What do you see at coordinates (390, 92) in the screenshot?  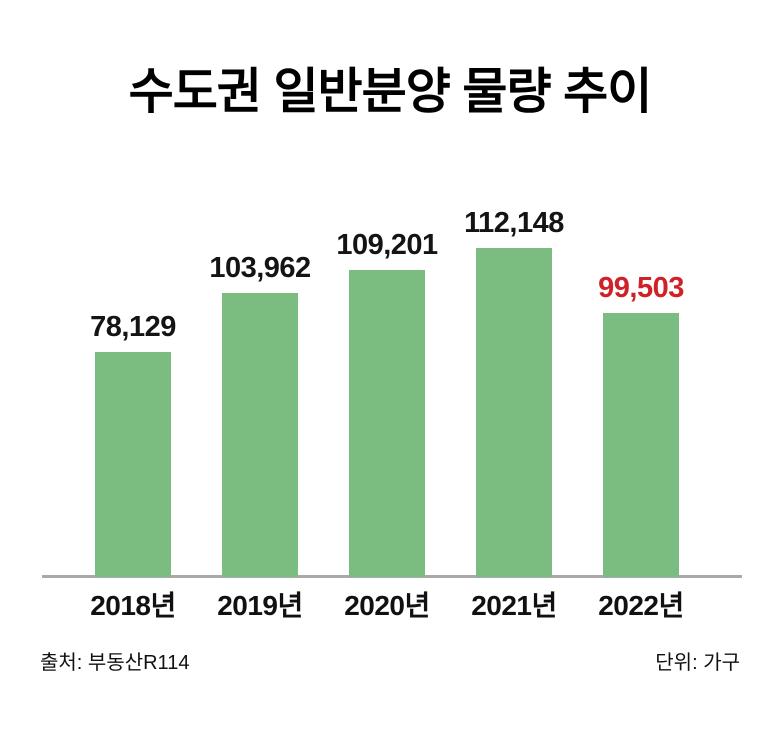 I see `chart-title: 수도권 일반분양 물량 추이` at bounding box center [390, 92].